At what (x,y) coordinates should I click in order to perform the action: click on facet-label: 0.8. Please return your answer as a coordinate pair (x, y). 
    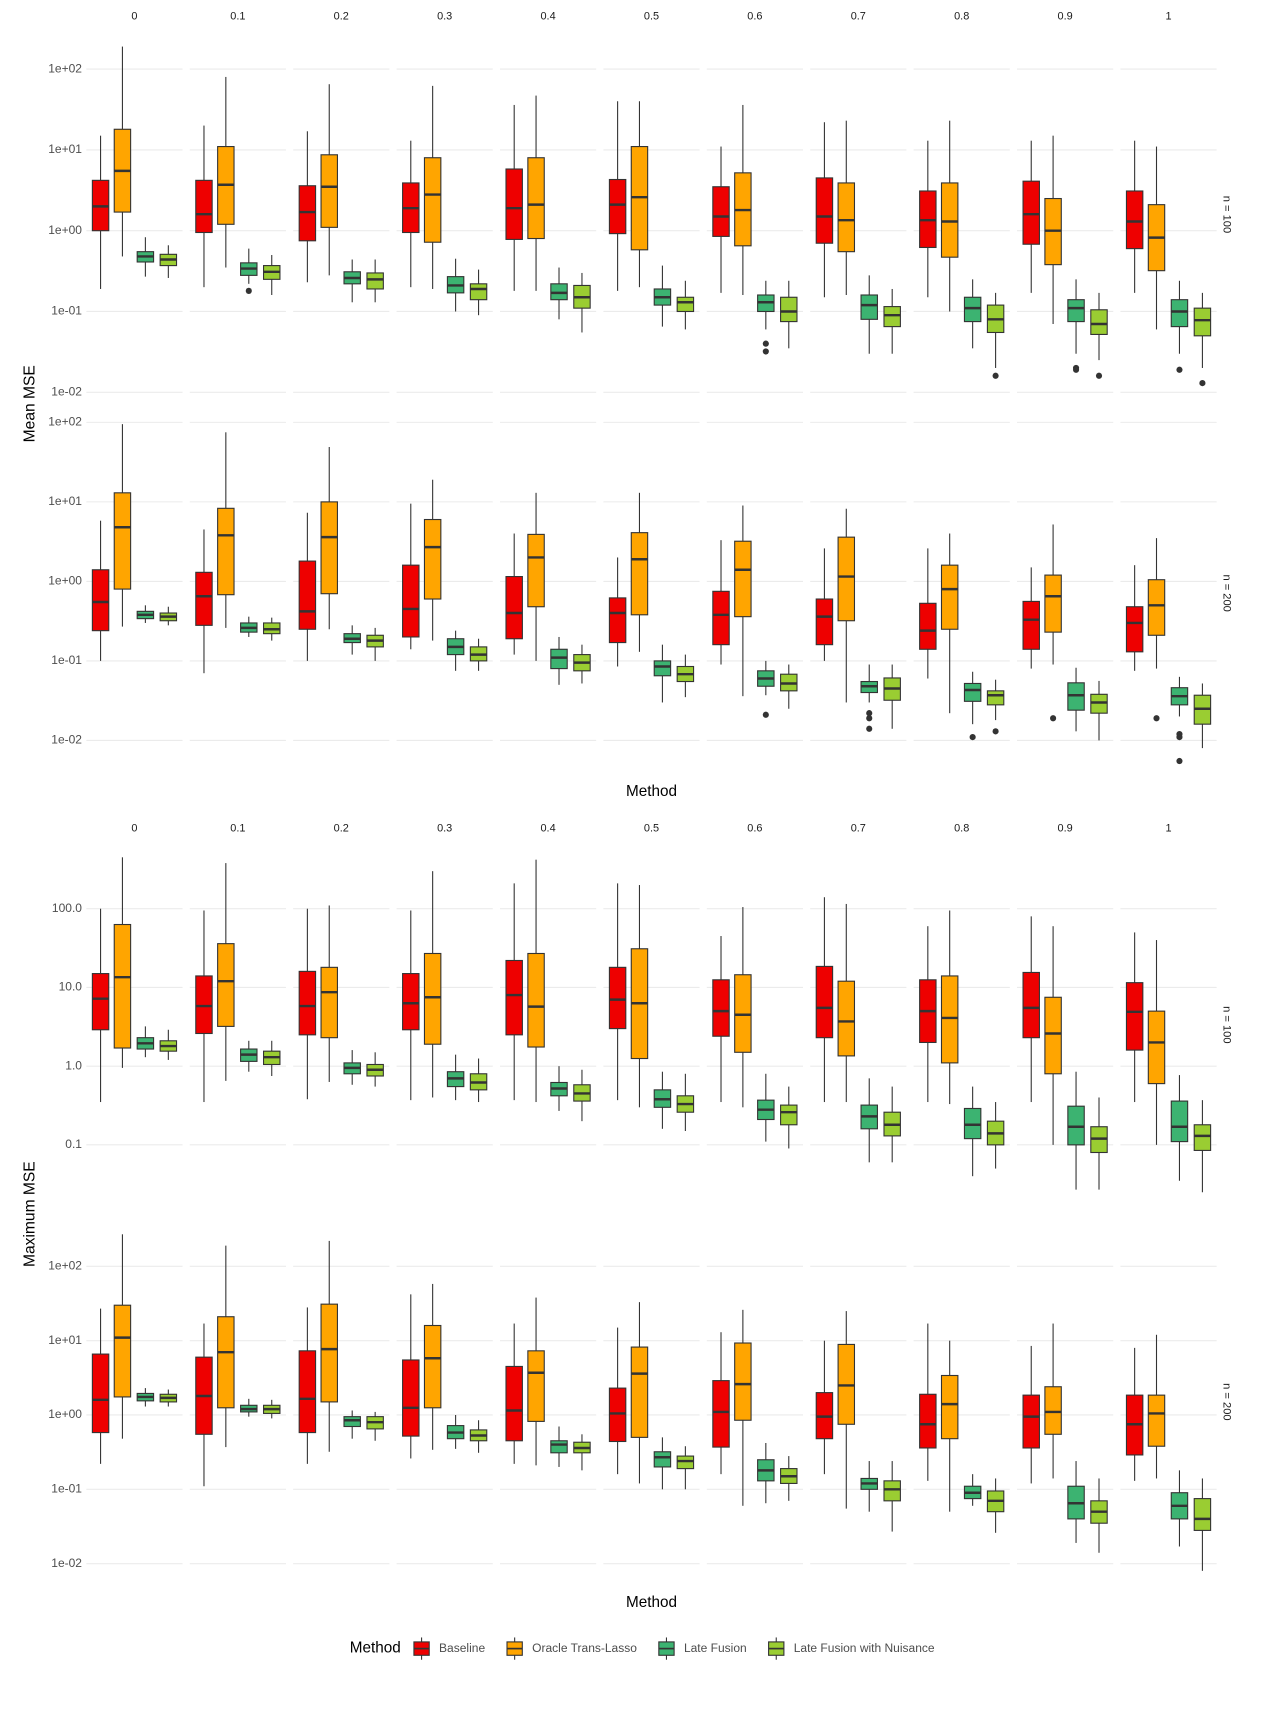
    Looking at the image, I should click on (961, 17).